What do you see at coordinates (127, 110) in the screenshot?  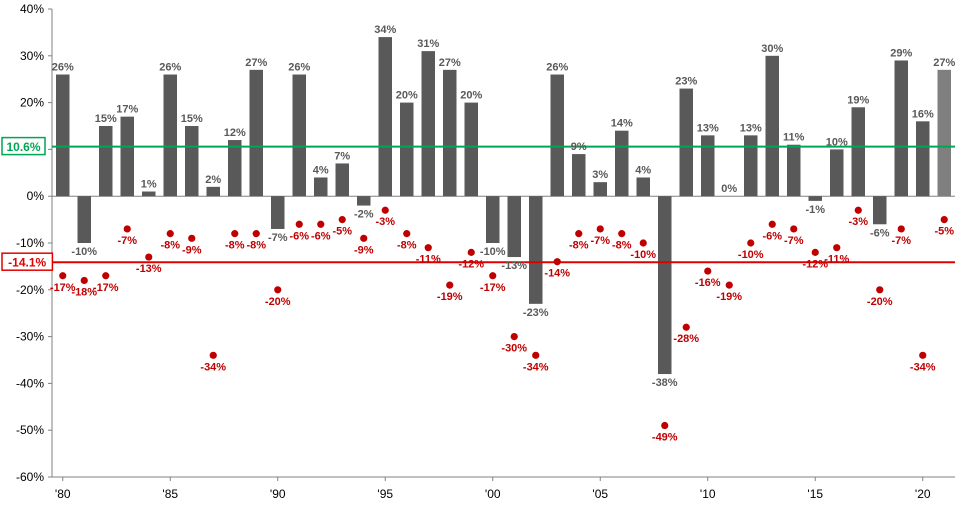 I see `bar-value-label: 17%` at bounding box center [127, 110].